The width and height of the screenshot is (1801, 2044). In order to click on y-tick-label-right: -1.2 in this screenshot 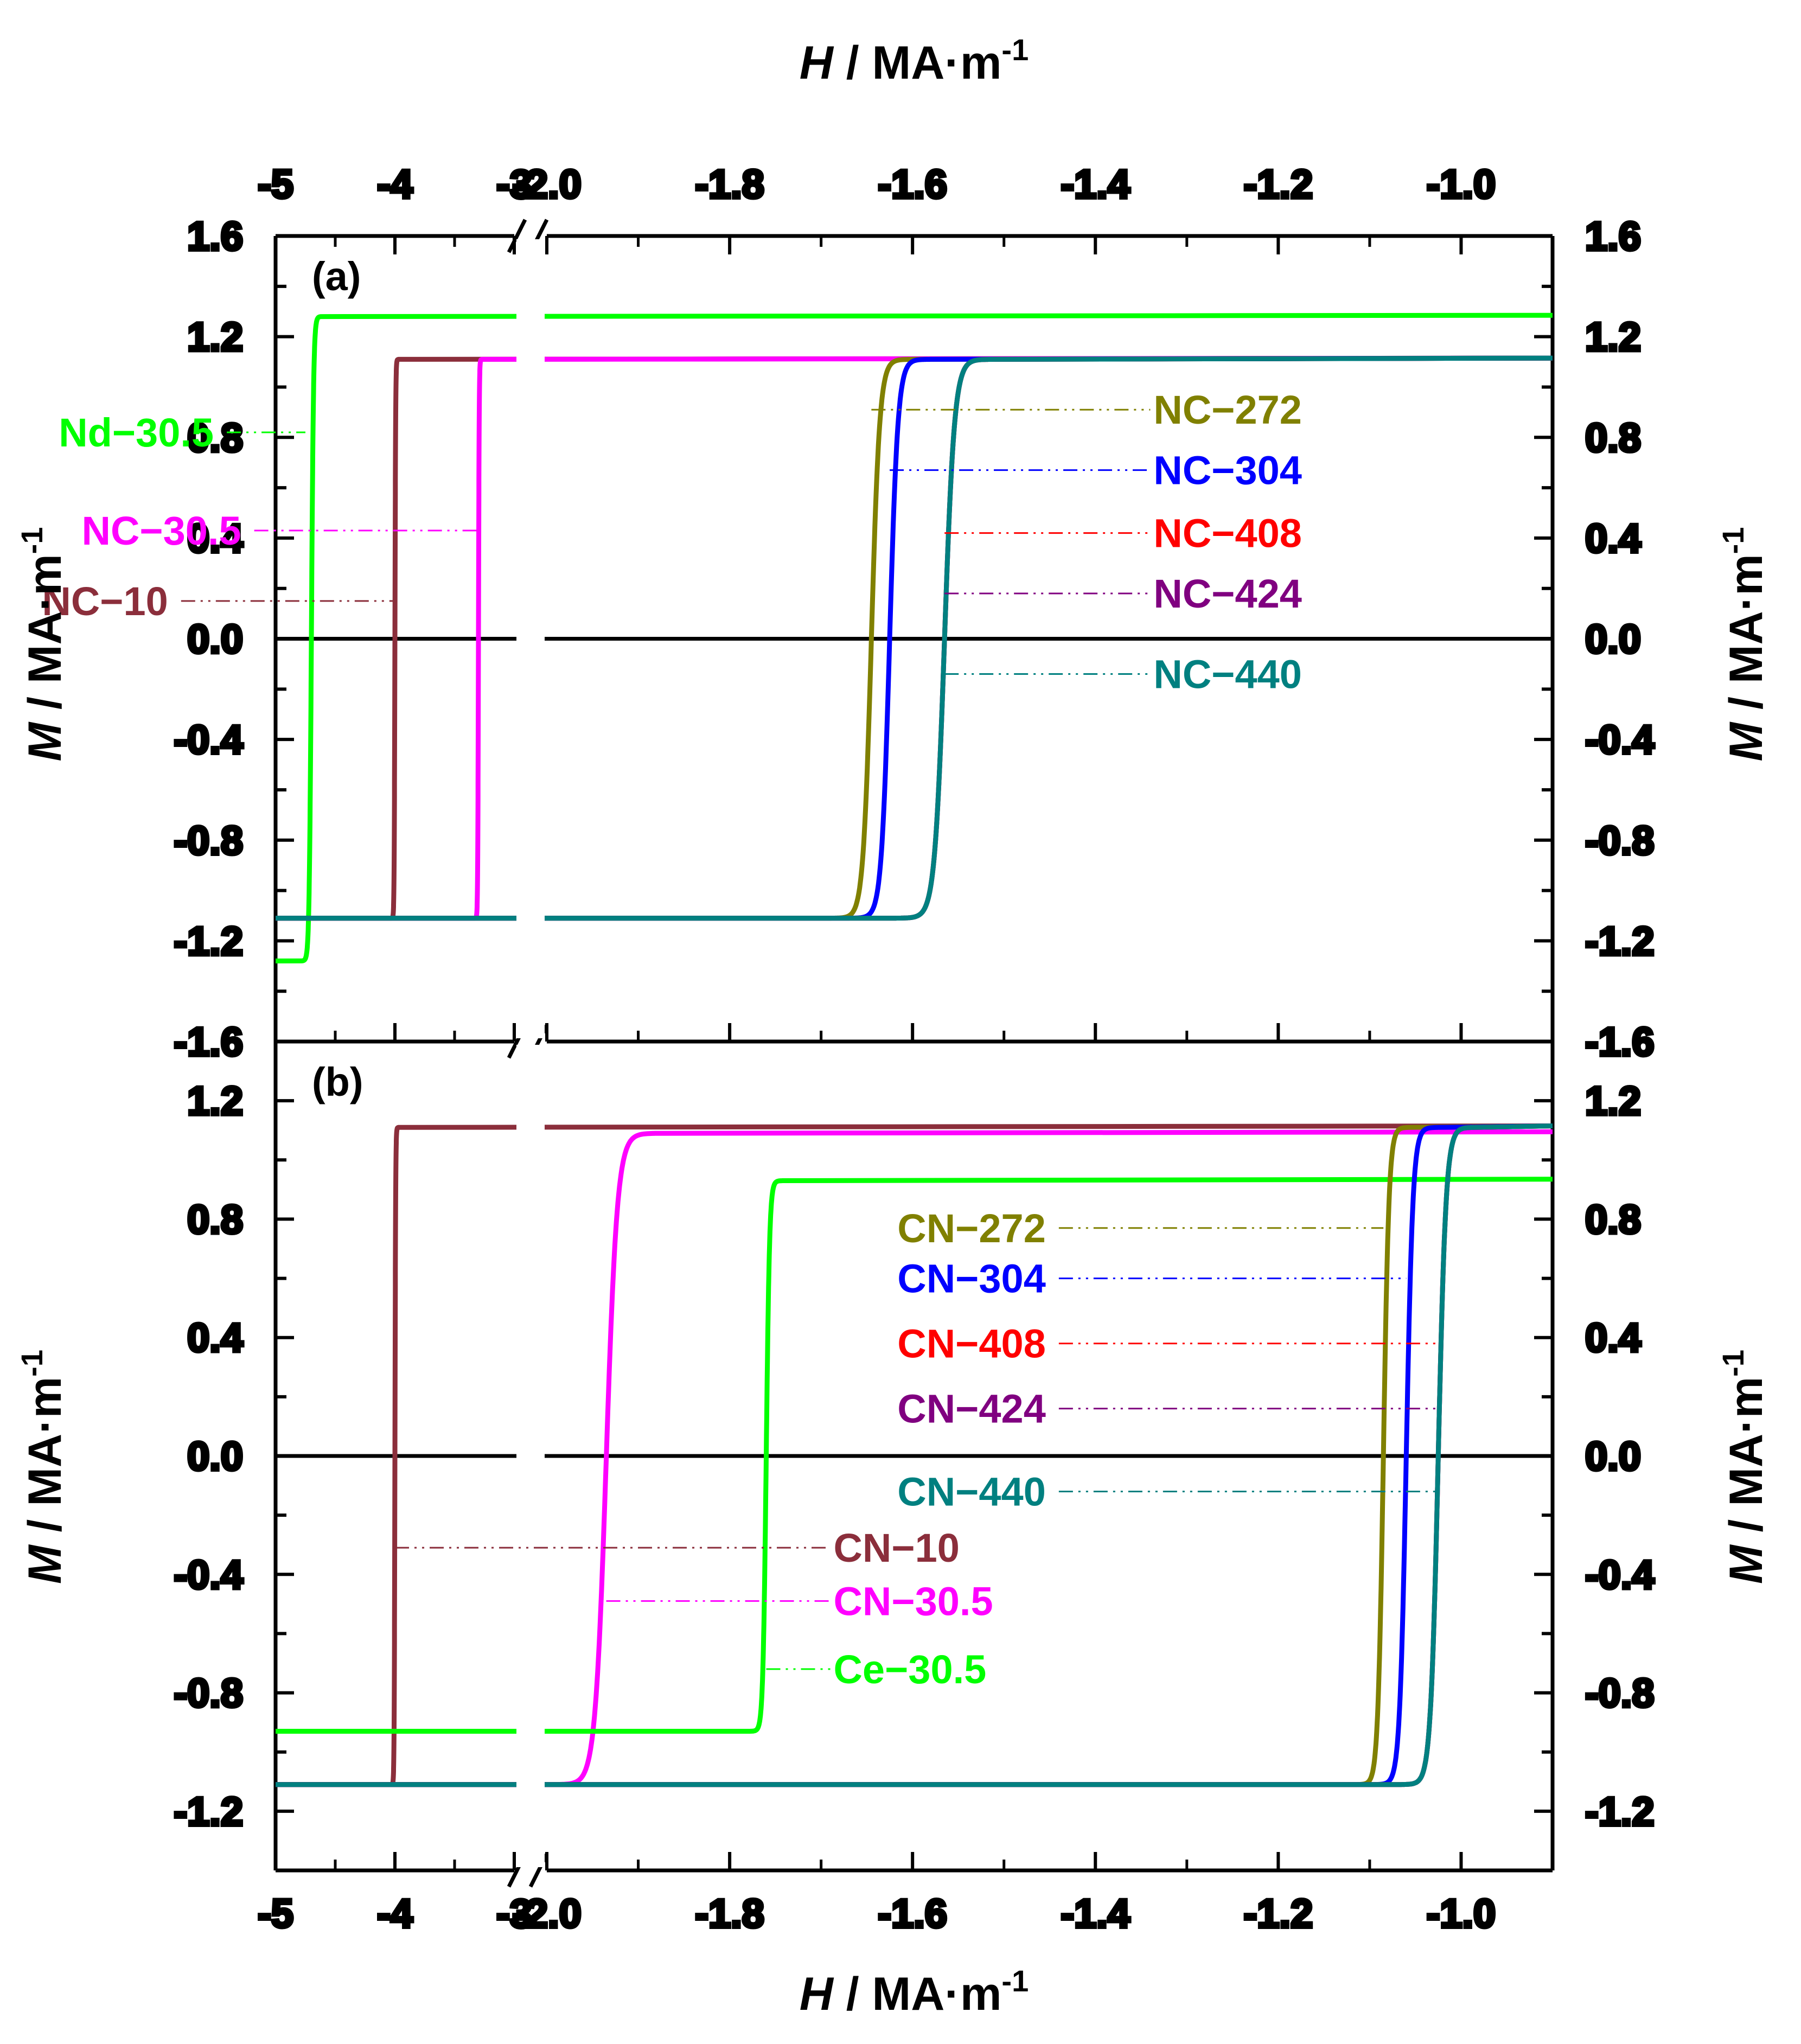, I will do `click(1620, 940)`.